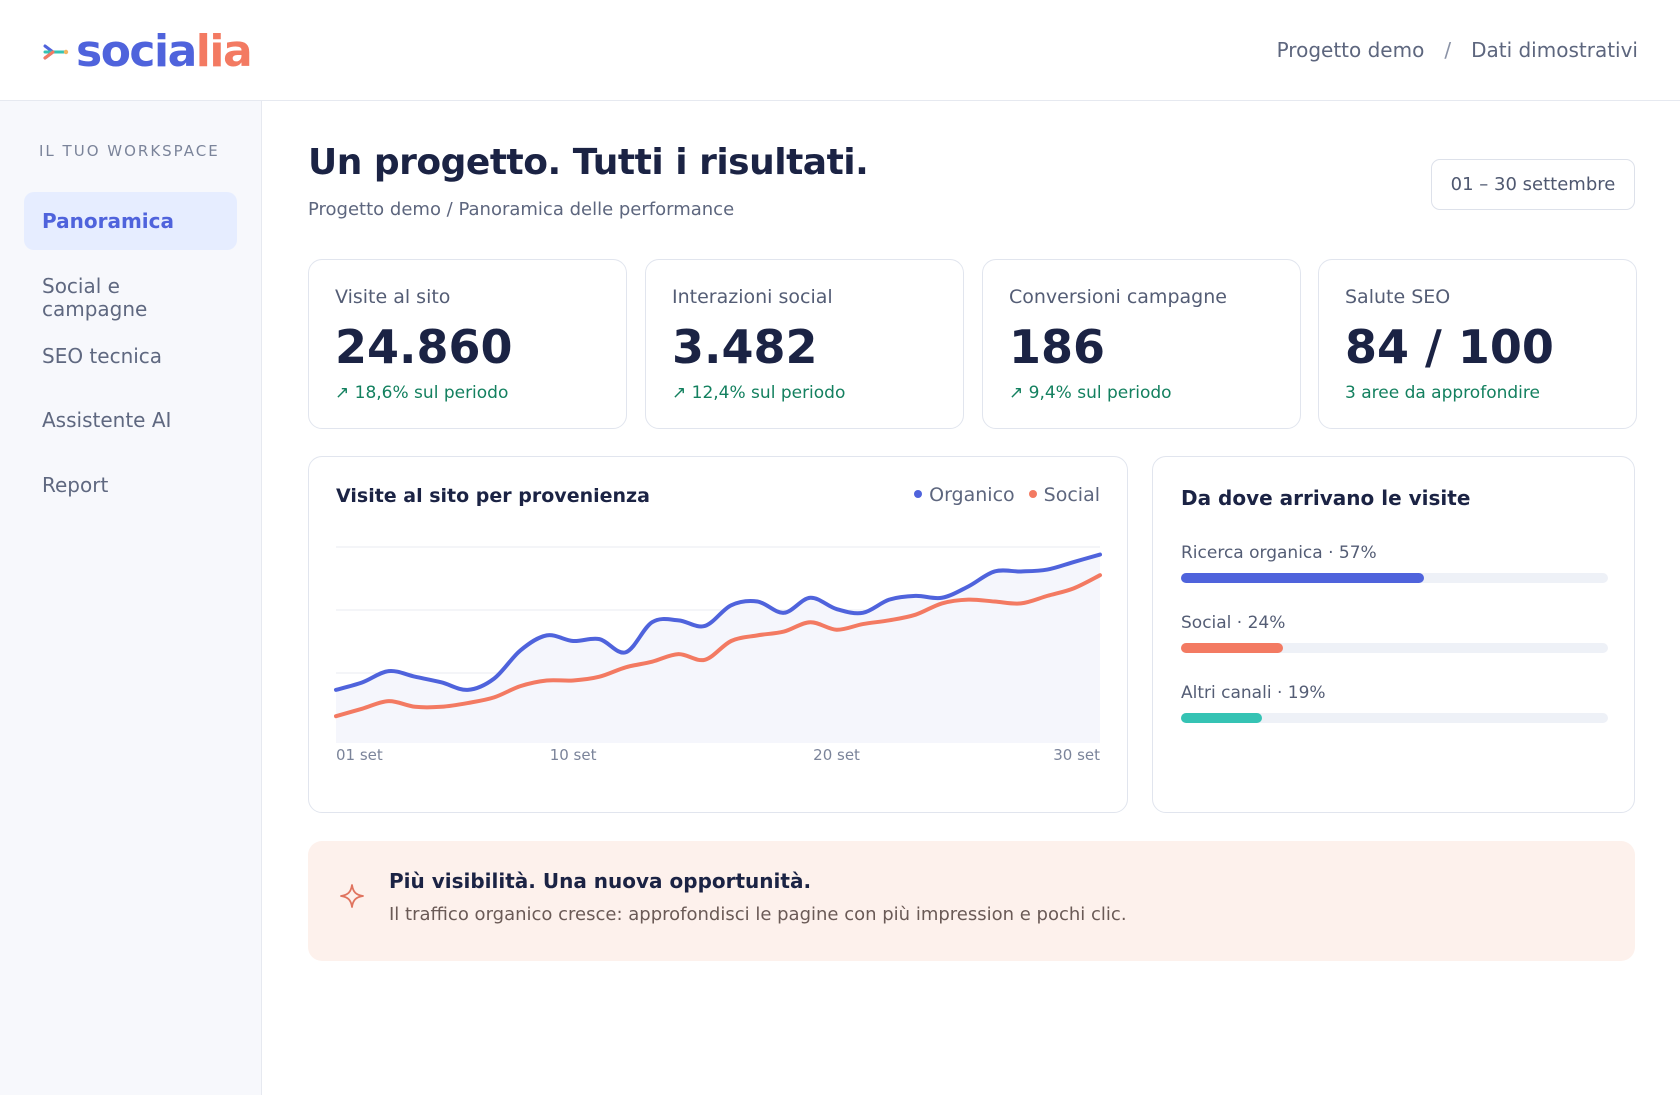  What do you see at coordinates (752, 297) in the screenshot?
I see `kpi-label: Interazioni social` at bounding box center [752, 297].